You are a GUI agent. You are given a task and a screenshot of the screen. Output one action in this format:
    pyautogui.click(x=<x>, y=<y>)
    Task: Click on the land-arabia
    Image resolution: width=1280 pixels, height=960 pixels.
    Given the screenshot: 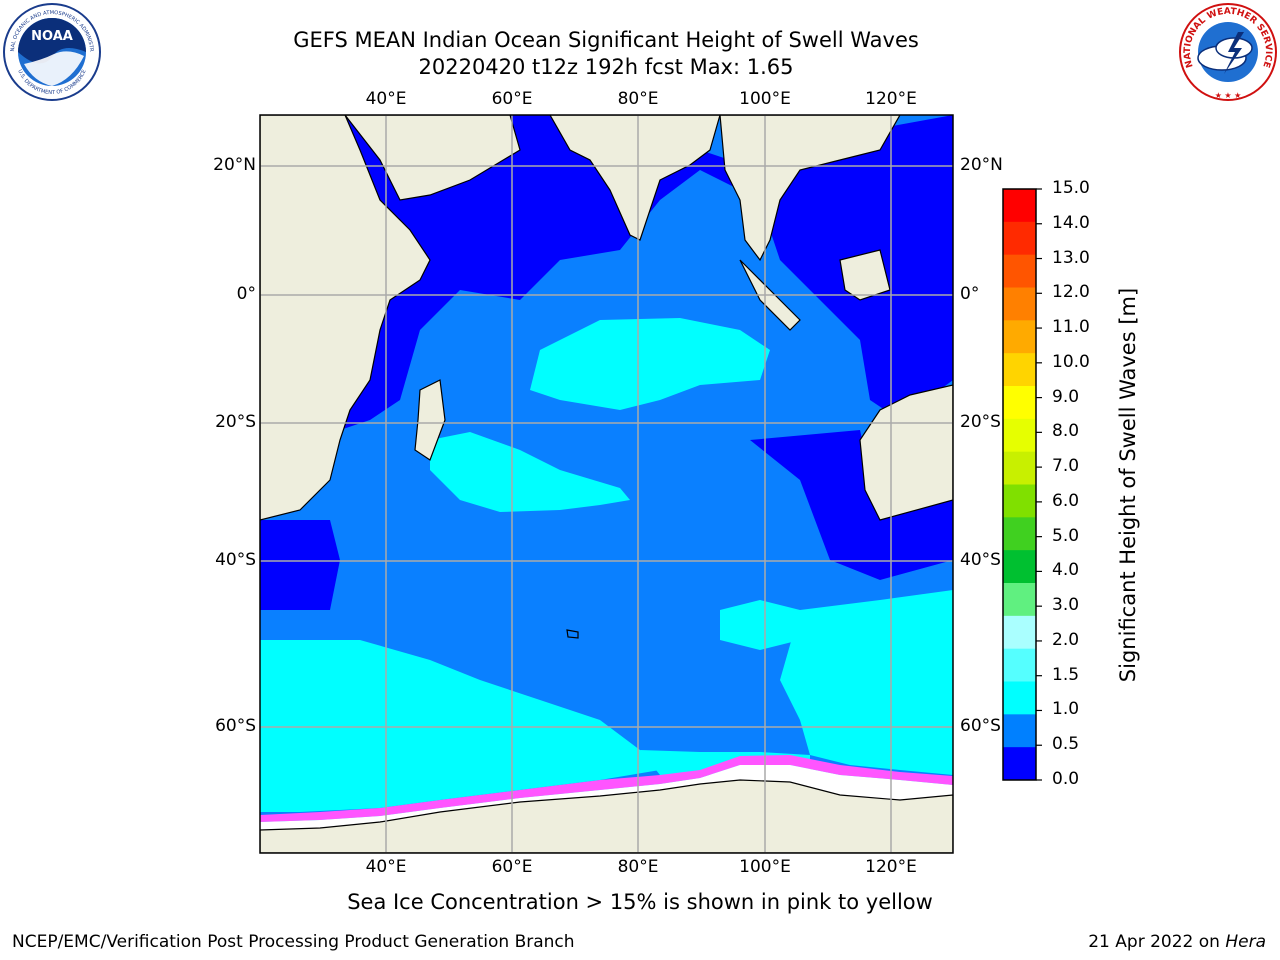 What is the action you would take?
    pyautogui.click(x=390, y=158)
    